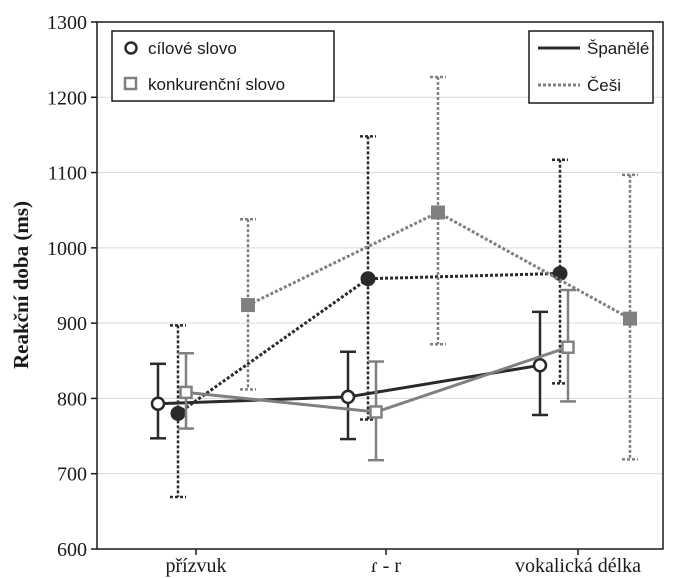  What do you see at coordinates (67, 98) in the screenshot?
I see `y-tick-label: 1200` at bounding box center [67, 98].